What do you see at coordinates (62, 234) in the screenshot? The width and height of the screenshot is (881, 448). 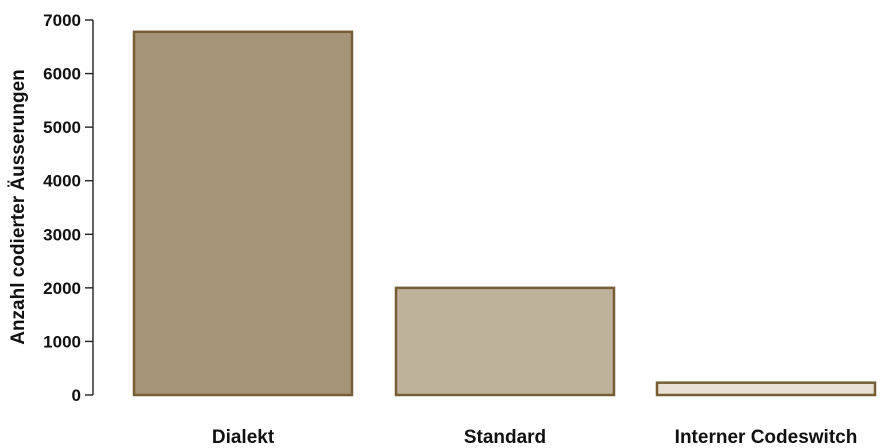 I see `y-tick-label: 3000` at bounding box center [62, 234].